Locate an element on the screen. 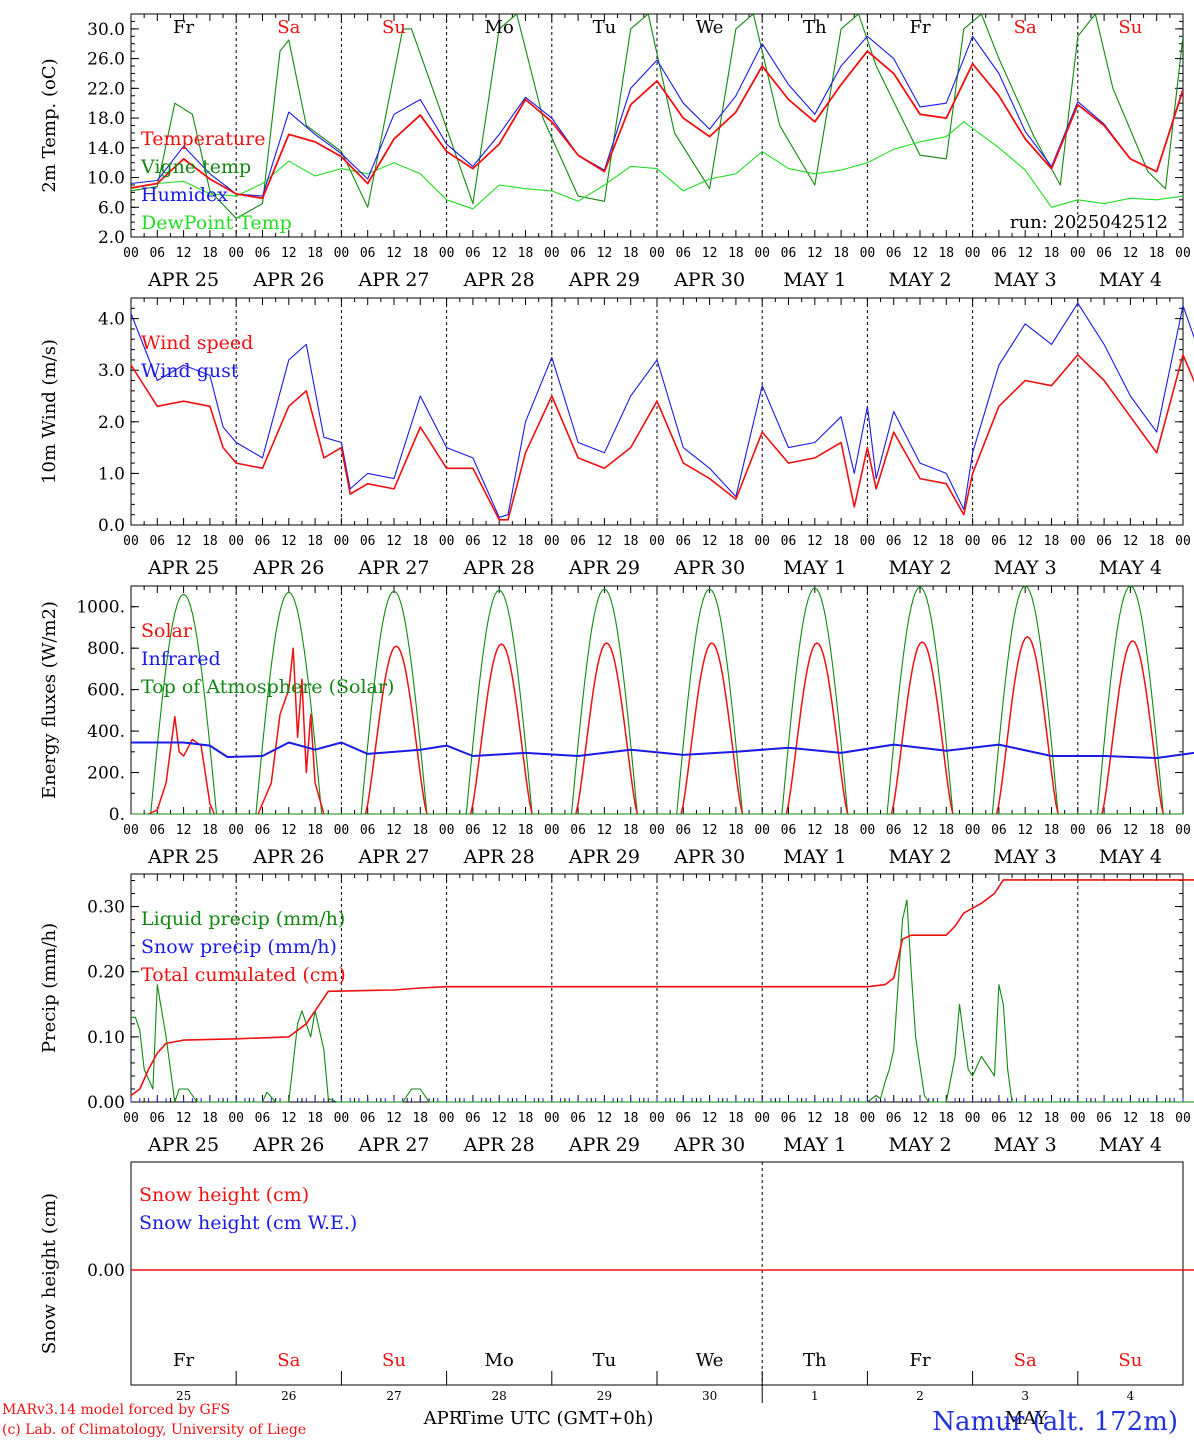 The height and width of the screenshot is (1440, 1194). day-number-label: 2 is located at coordinates (920, 1396).